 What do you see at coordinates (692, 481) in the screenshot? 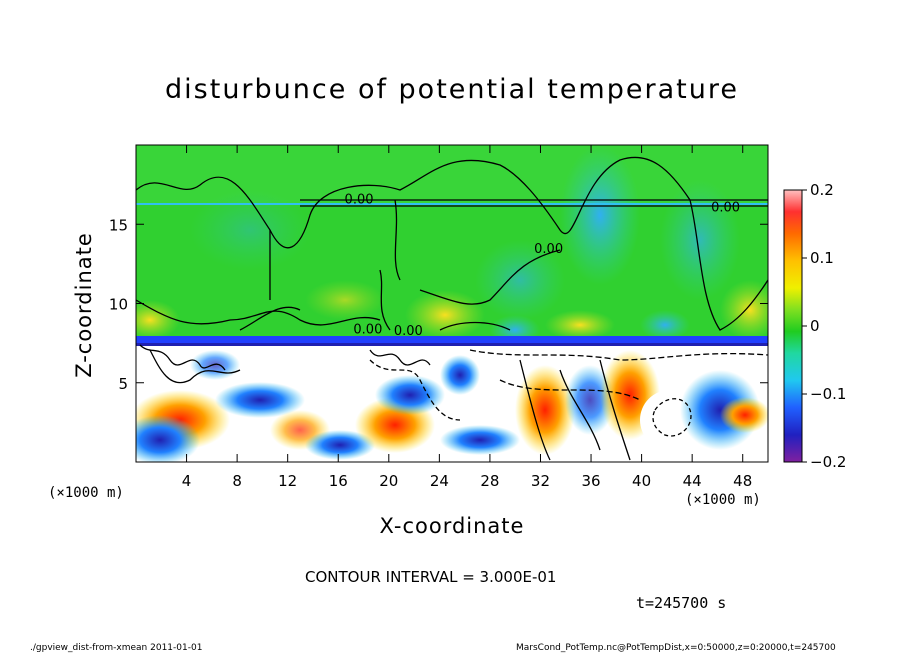
I see `x-tick-label: 44` at bounding box center [692, 481].